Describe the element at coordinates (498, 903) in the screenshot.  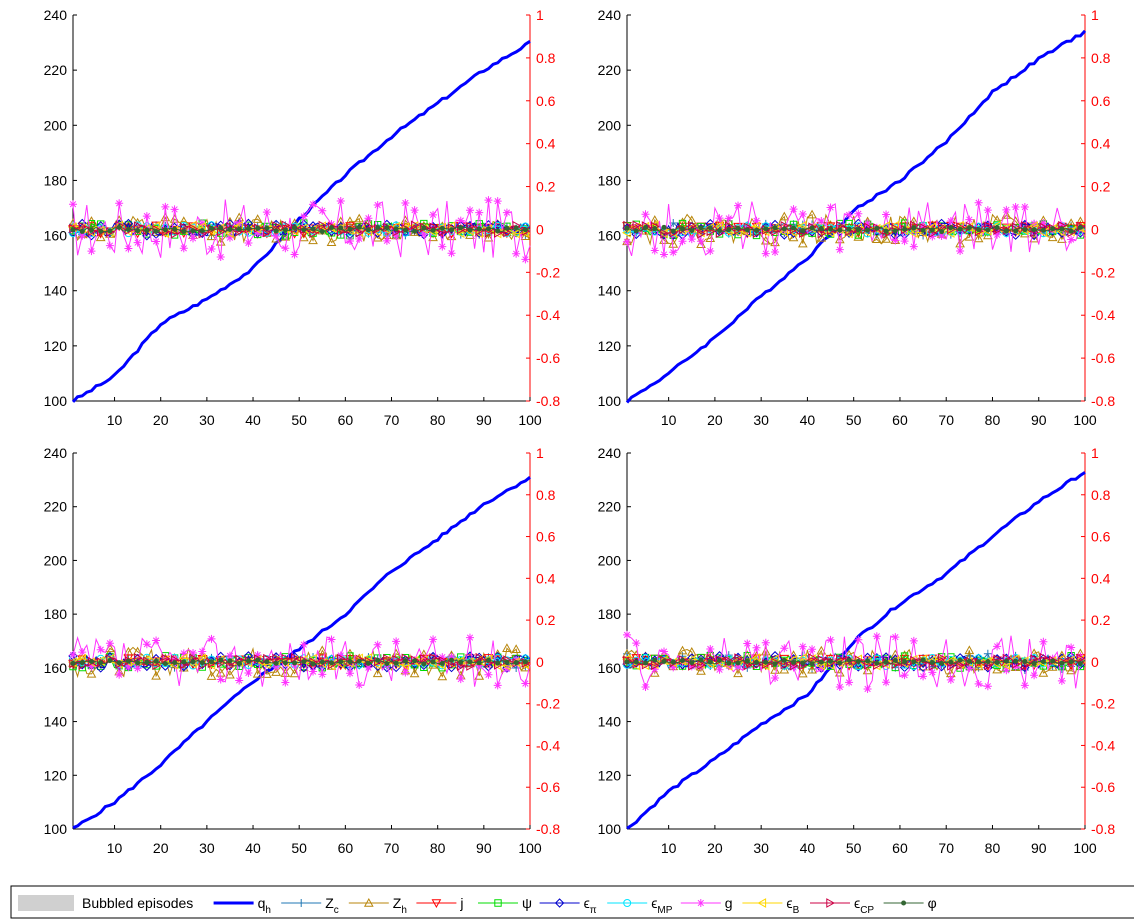
I see `legend-marker` at that location.